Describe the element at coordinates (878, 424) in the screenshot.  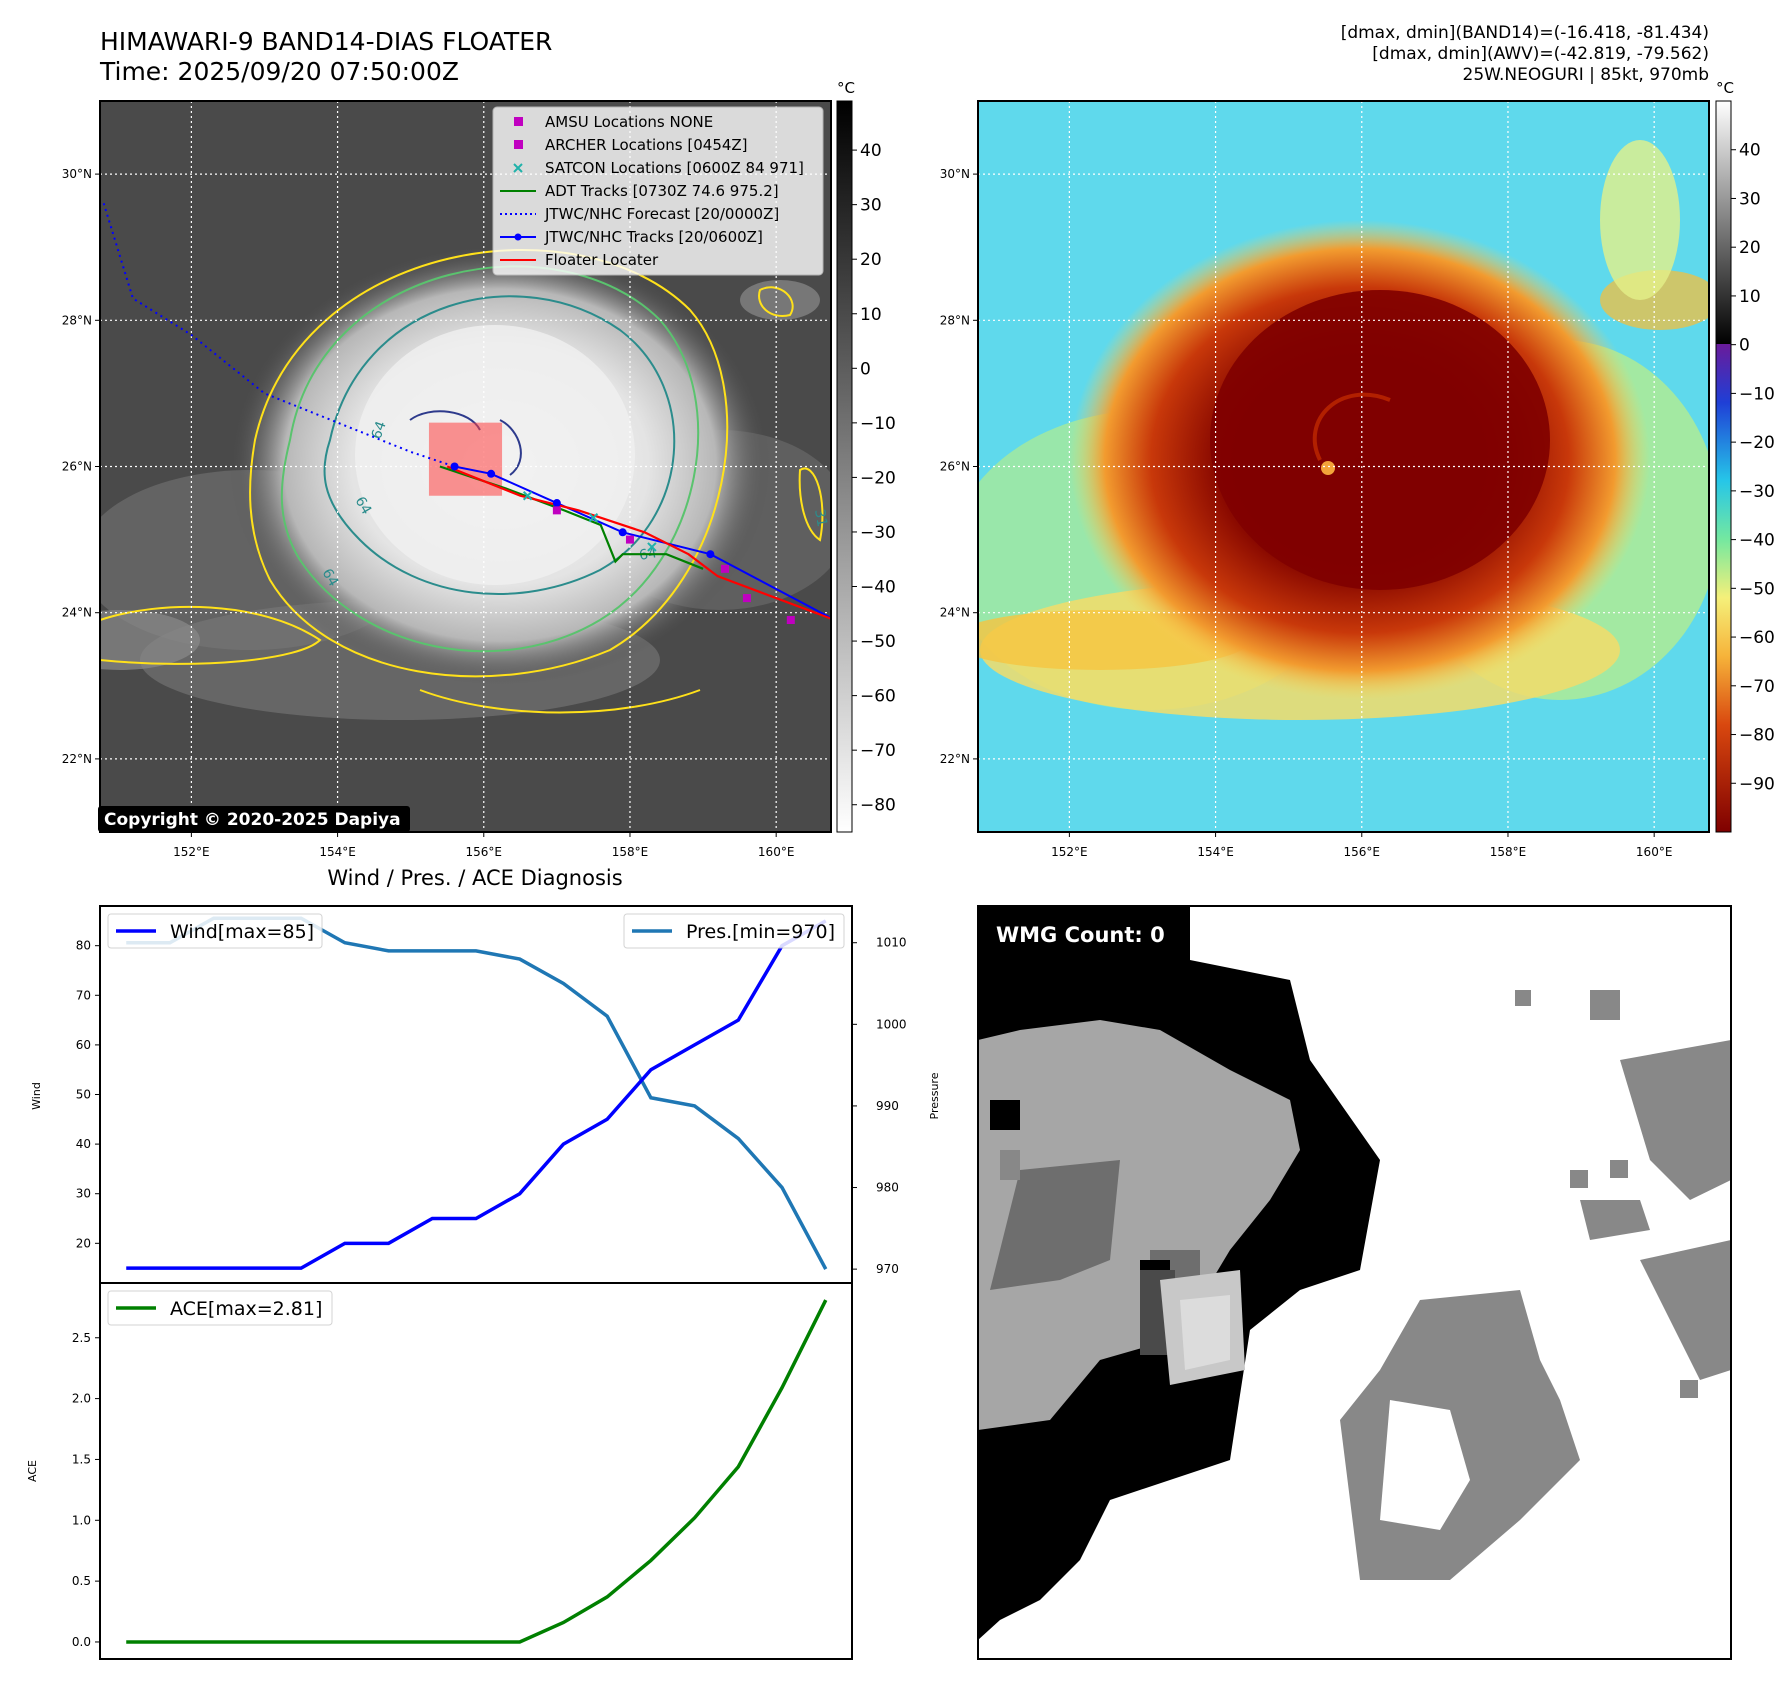
I see `ir-colorbar-tick-label: −10` at that location.